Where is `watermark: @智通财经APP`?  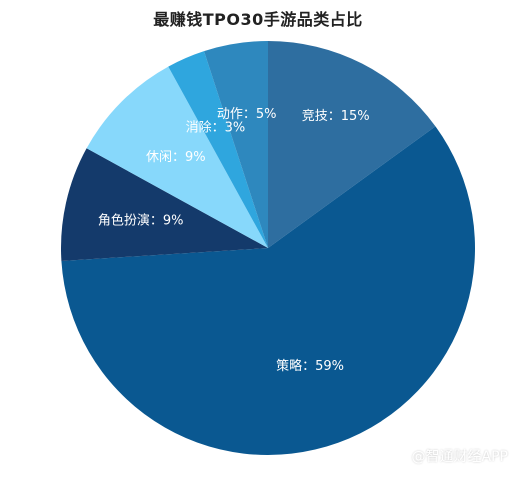 watermark: @智通财经APP is located at coordinates (459, 457).